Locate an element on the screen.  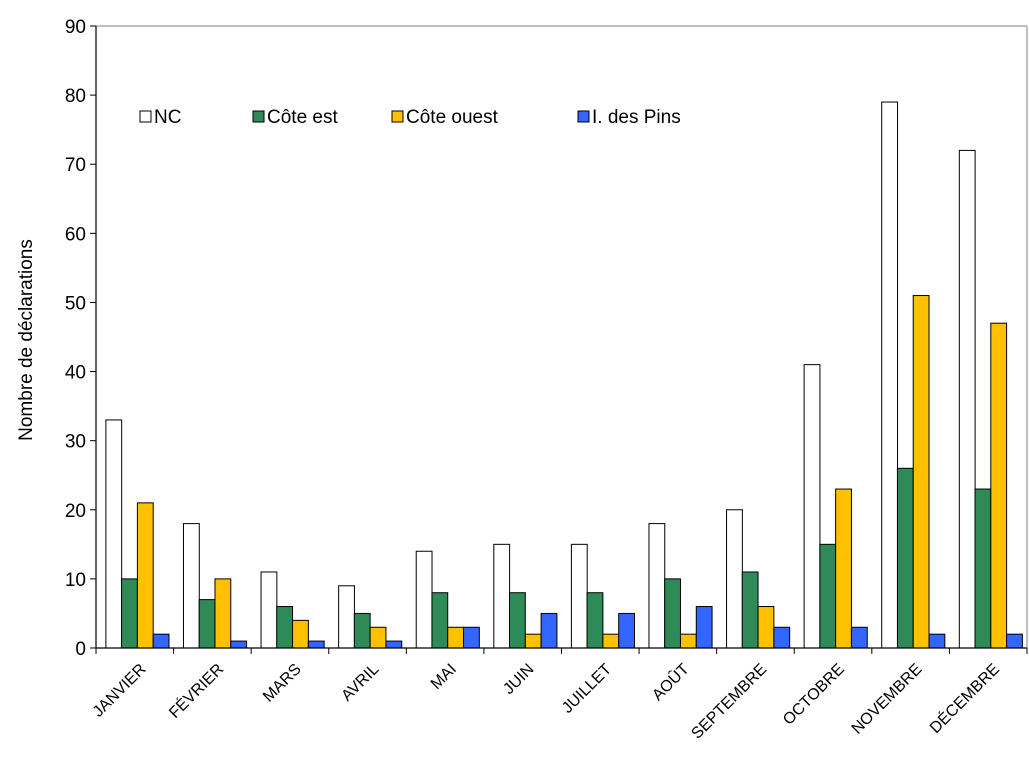
x-tick-label: MARS is located at coordinates (282, 683).